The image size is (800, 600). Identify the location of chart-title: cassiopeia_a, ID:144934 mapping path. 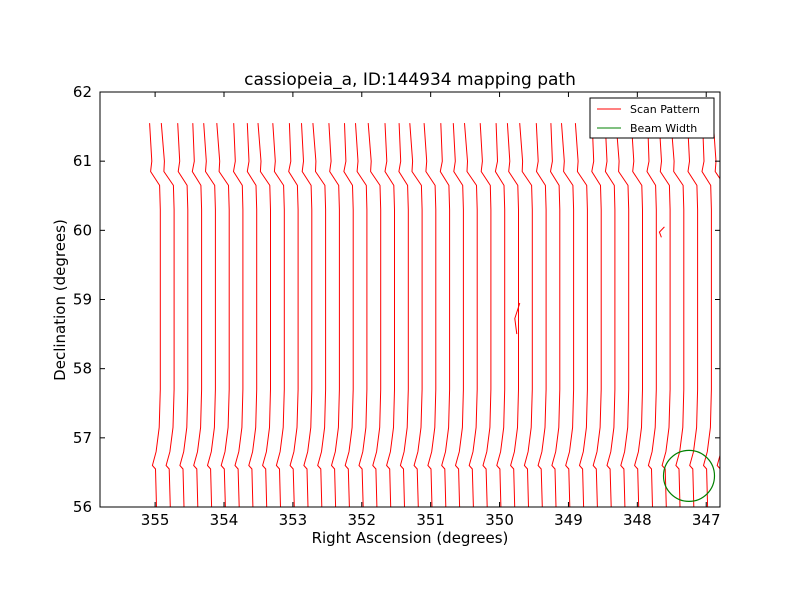
(410, 80).